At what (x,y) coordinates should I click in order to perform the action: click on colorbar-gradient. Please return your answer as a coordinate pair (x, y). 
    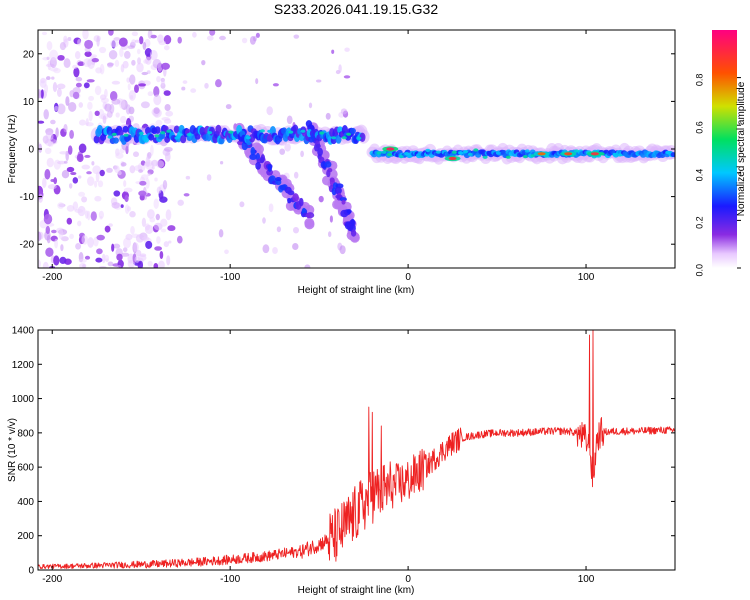
    Looking at the image, I should click on (724, 149).